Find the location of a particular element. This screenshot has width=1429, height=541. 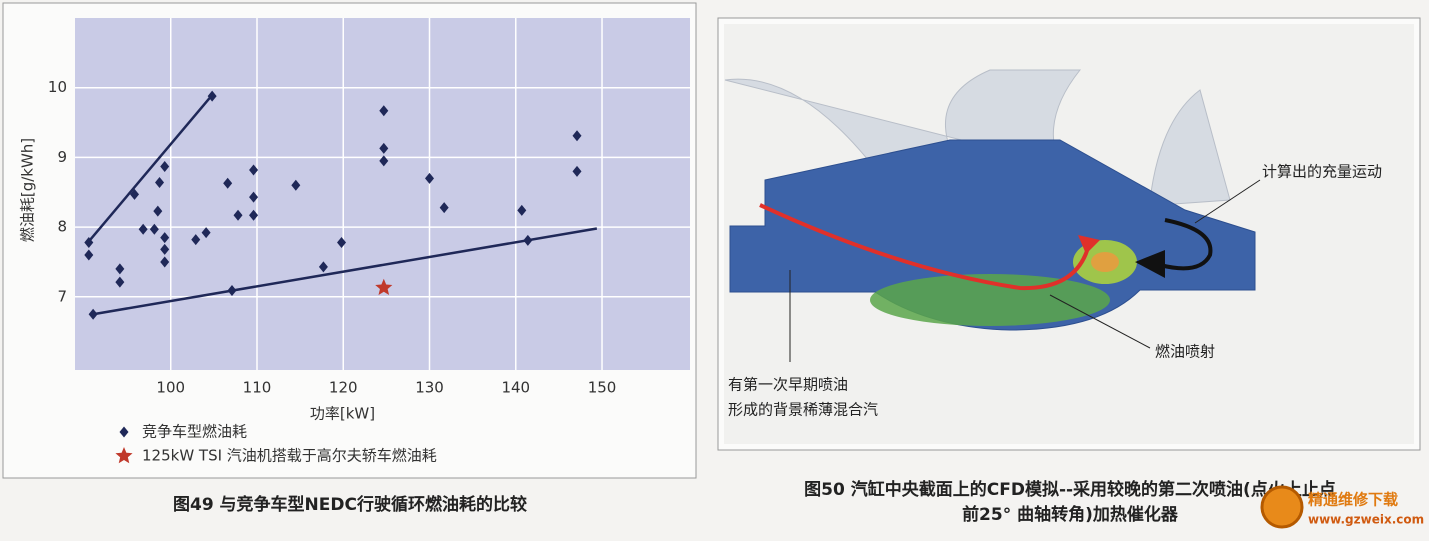

fuel-spray-path is located at coordinates (925, 247).